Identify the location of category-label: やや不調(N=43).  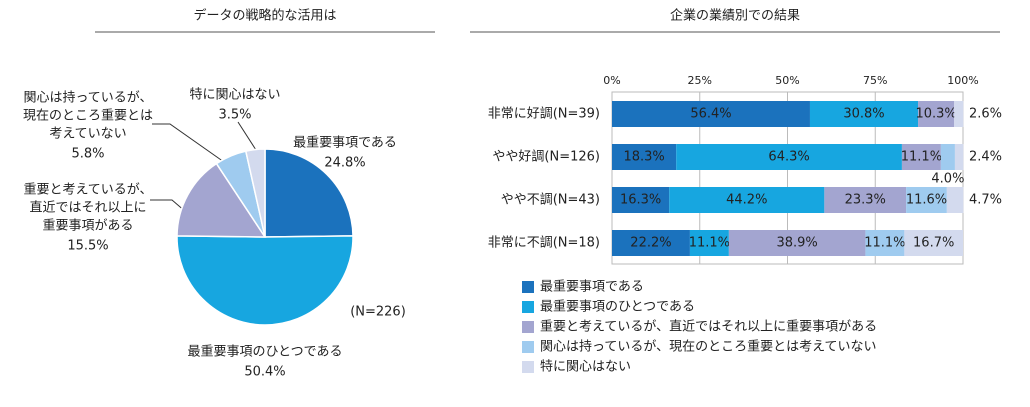
(550, 200).